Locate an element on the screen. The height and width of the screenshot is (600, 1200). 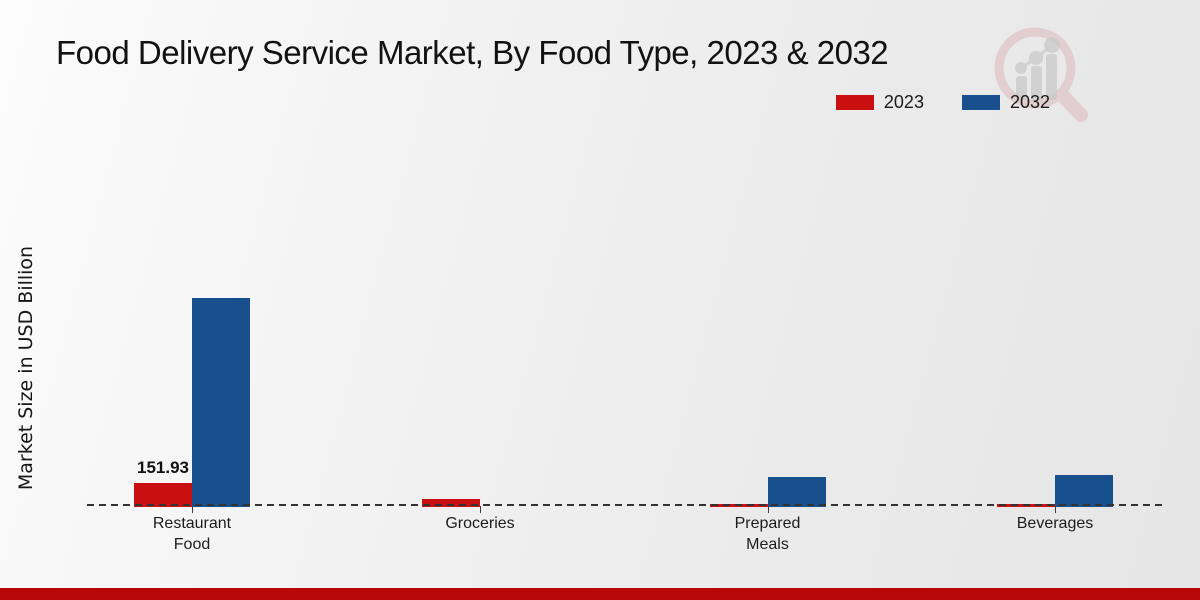
legend-item-2023: 2023 is located at coordinates (879, 102).